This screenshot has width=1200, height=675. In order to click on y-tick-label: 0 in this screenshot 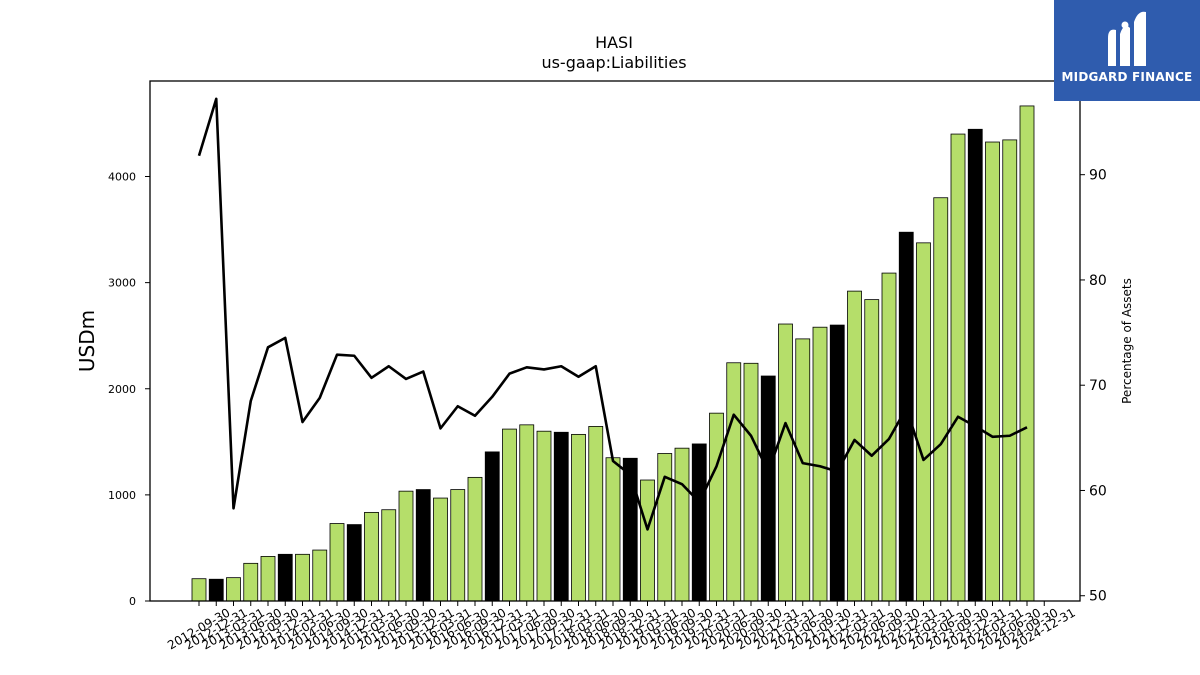, I will do `click(132, 601)`.